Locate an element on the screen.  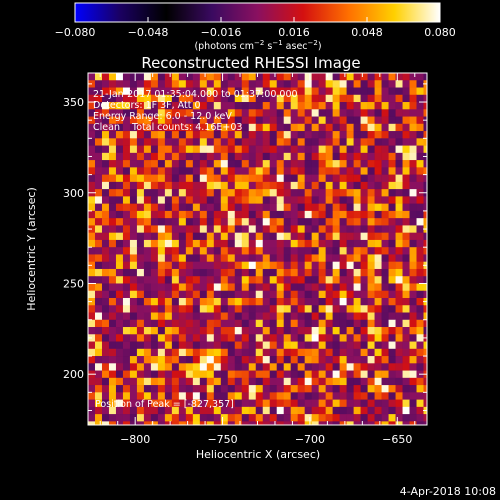
colorbar-ticks: −0.080 −0.048 −0.016 0.016 0.048 0.080 is located at coordinates (255, 28).